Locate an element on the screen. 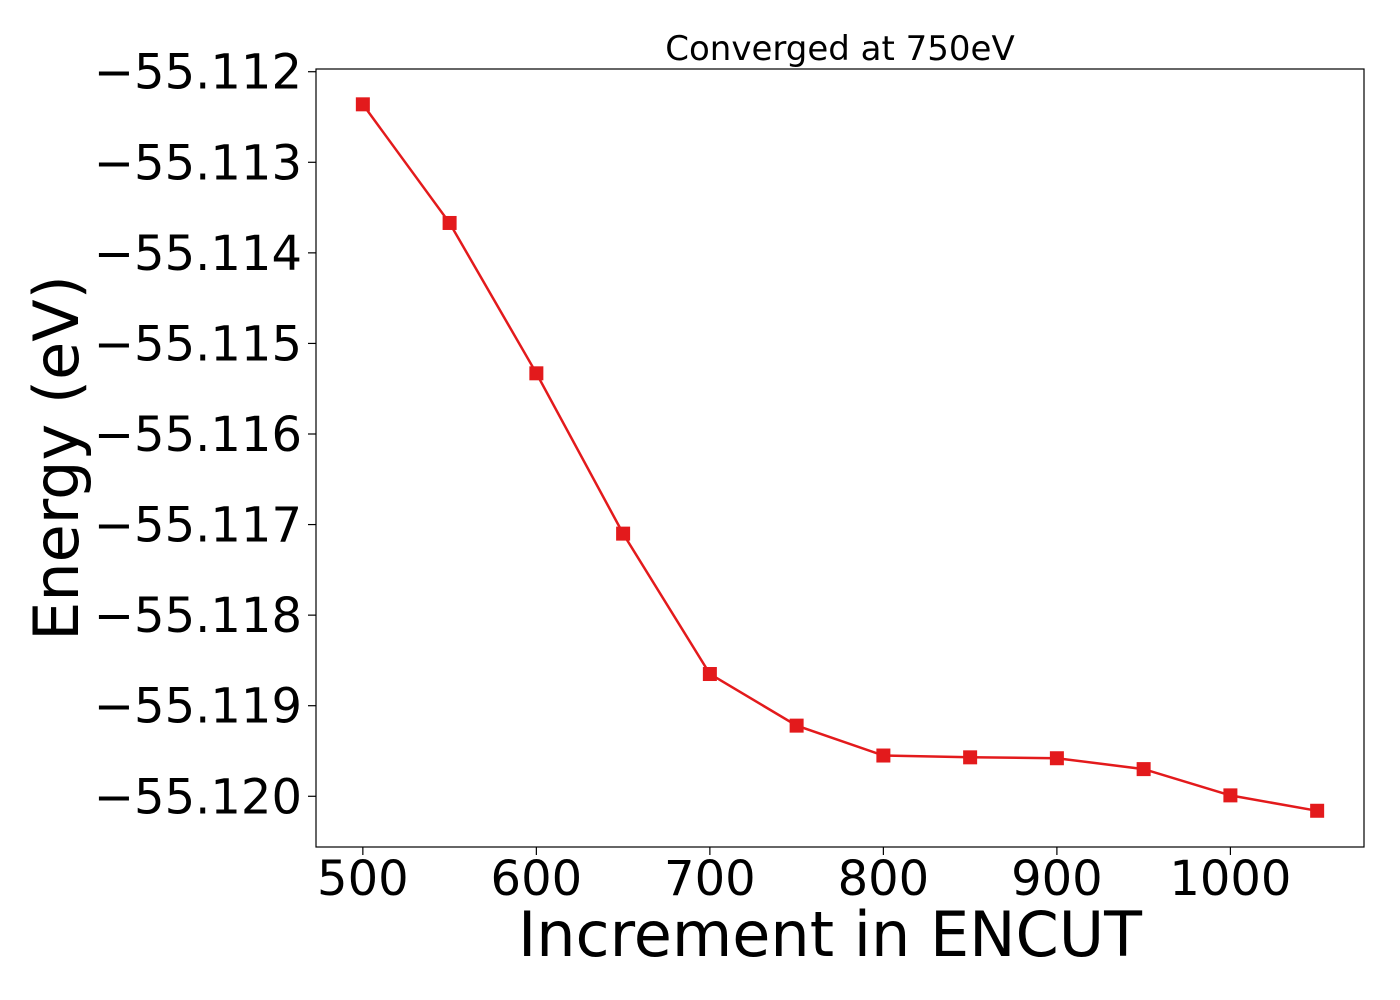  y-tick-label: −55.115 is located at coordinates (198, 344).